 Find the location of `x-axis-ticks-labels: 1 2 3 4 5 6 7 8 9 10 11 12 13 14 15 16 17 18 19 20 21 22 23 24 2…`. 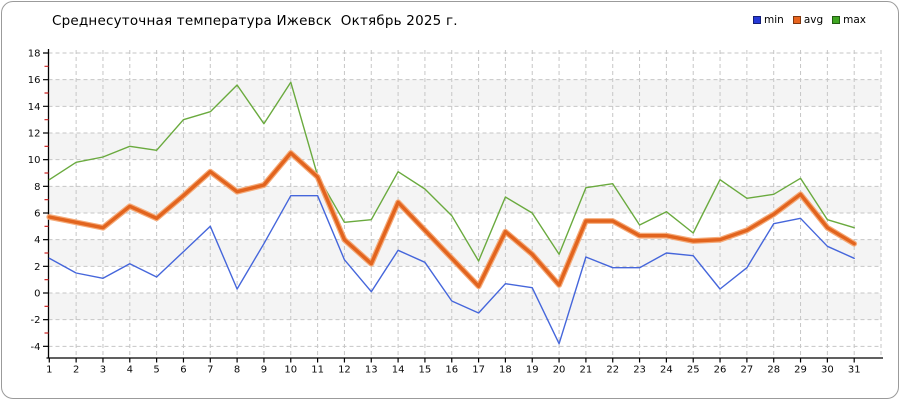

x-axis-ticks-labels: 1 2 3 4 5 6 7 8 9 10 11 12 13 14 15 16 17 18 19 20 21 22 23 24 2… is located at coordinates (453, 367).